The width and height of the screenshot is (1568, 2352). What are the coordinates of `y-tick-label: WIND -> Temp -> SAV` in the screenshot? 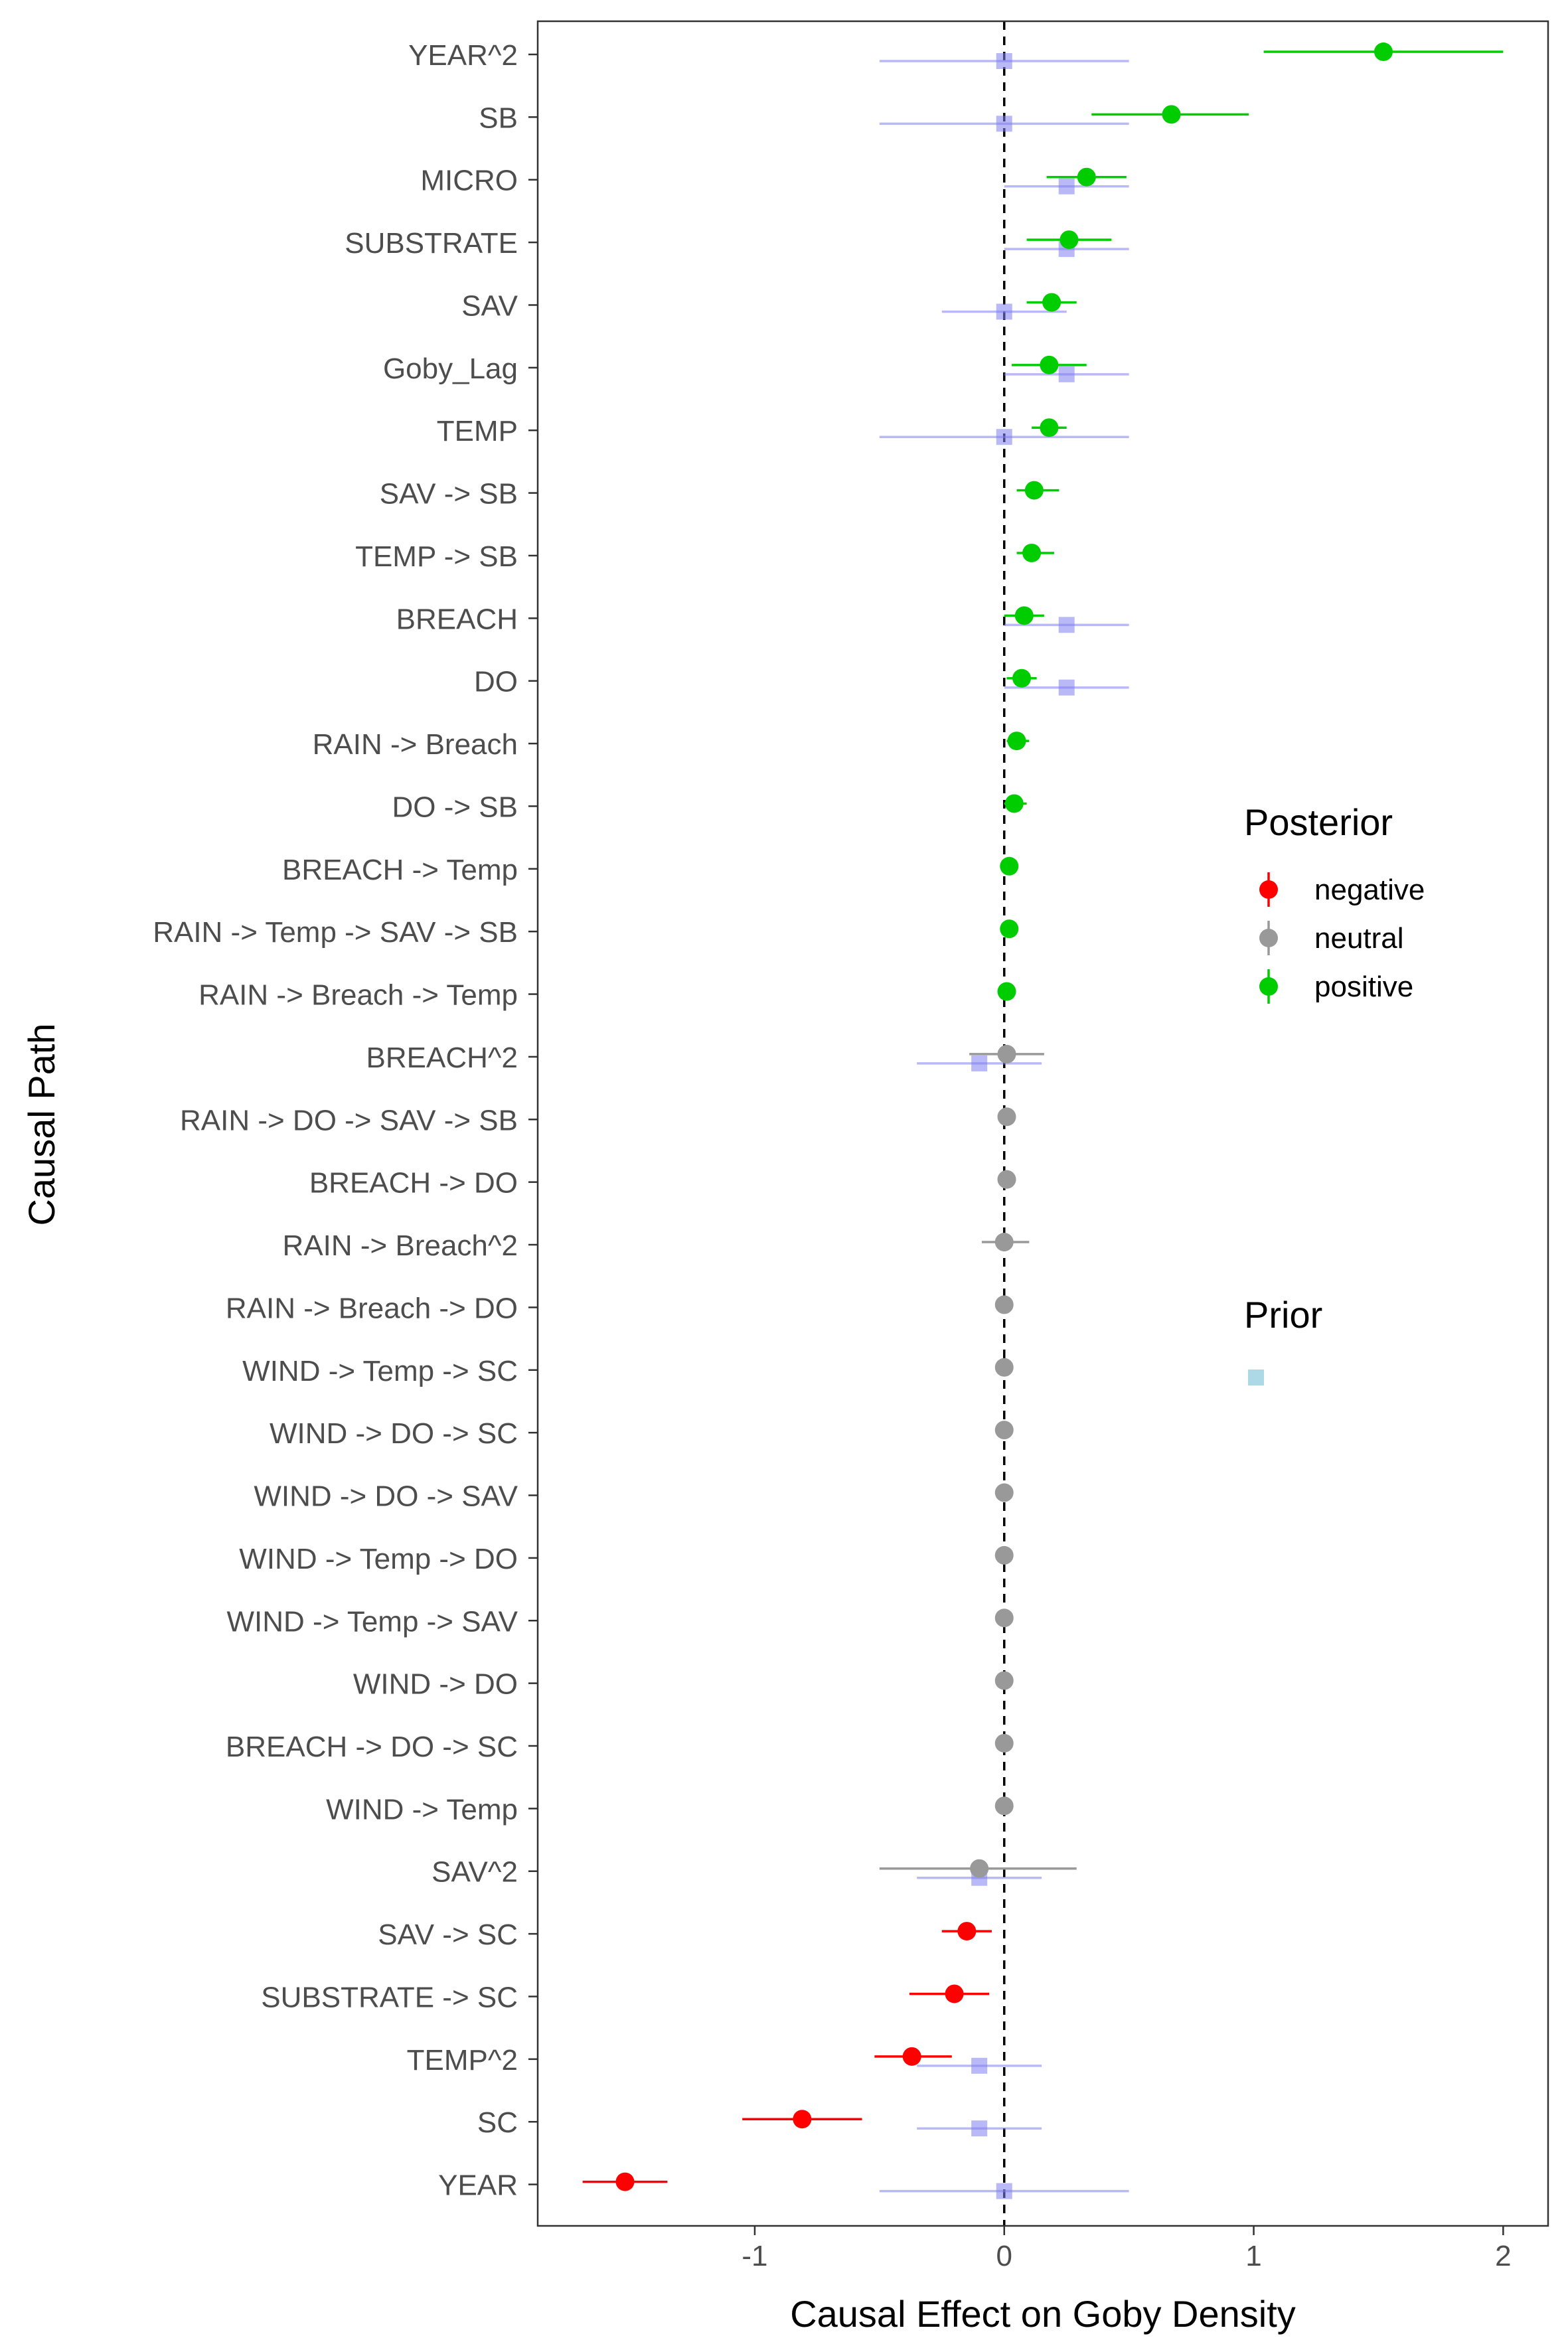 It's located at (372, 1621).